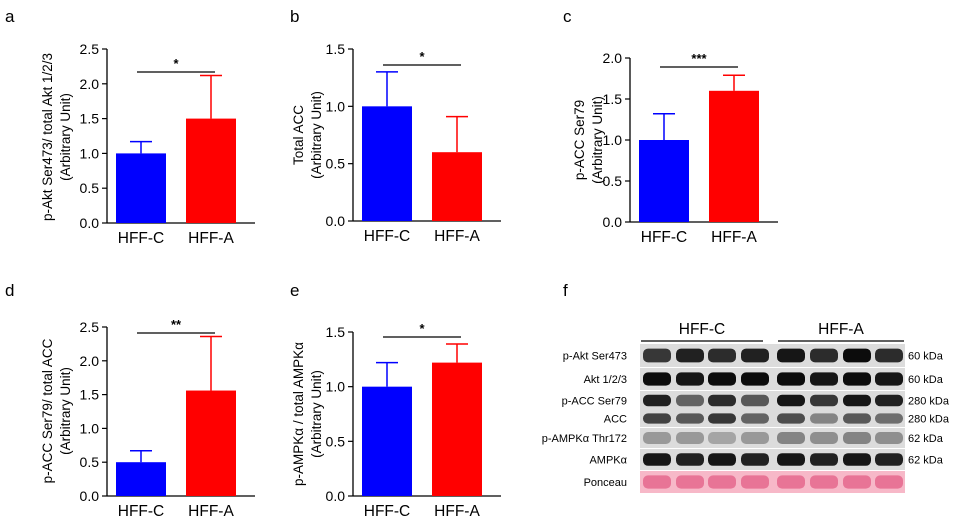 The height and width of the screenshot is (523, 960). What do you see at coordinates (595, 357) in the screenshot?
I see `blot-row-label: p-Akt Ser473` at bounding box center [595, 357].